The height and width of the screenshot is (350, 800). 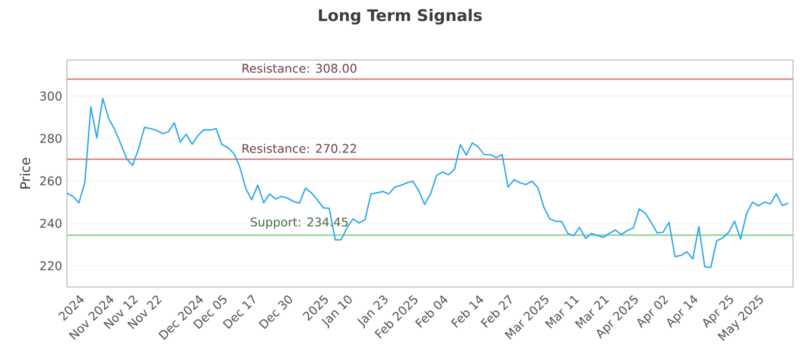 What do you see at coordinates (51, 139) in the screenshot?
I see `y-tick-label: 280` at bounding box center [51, 139].